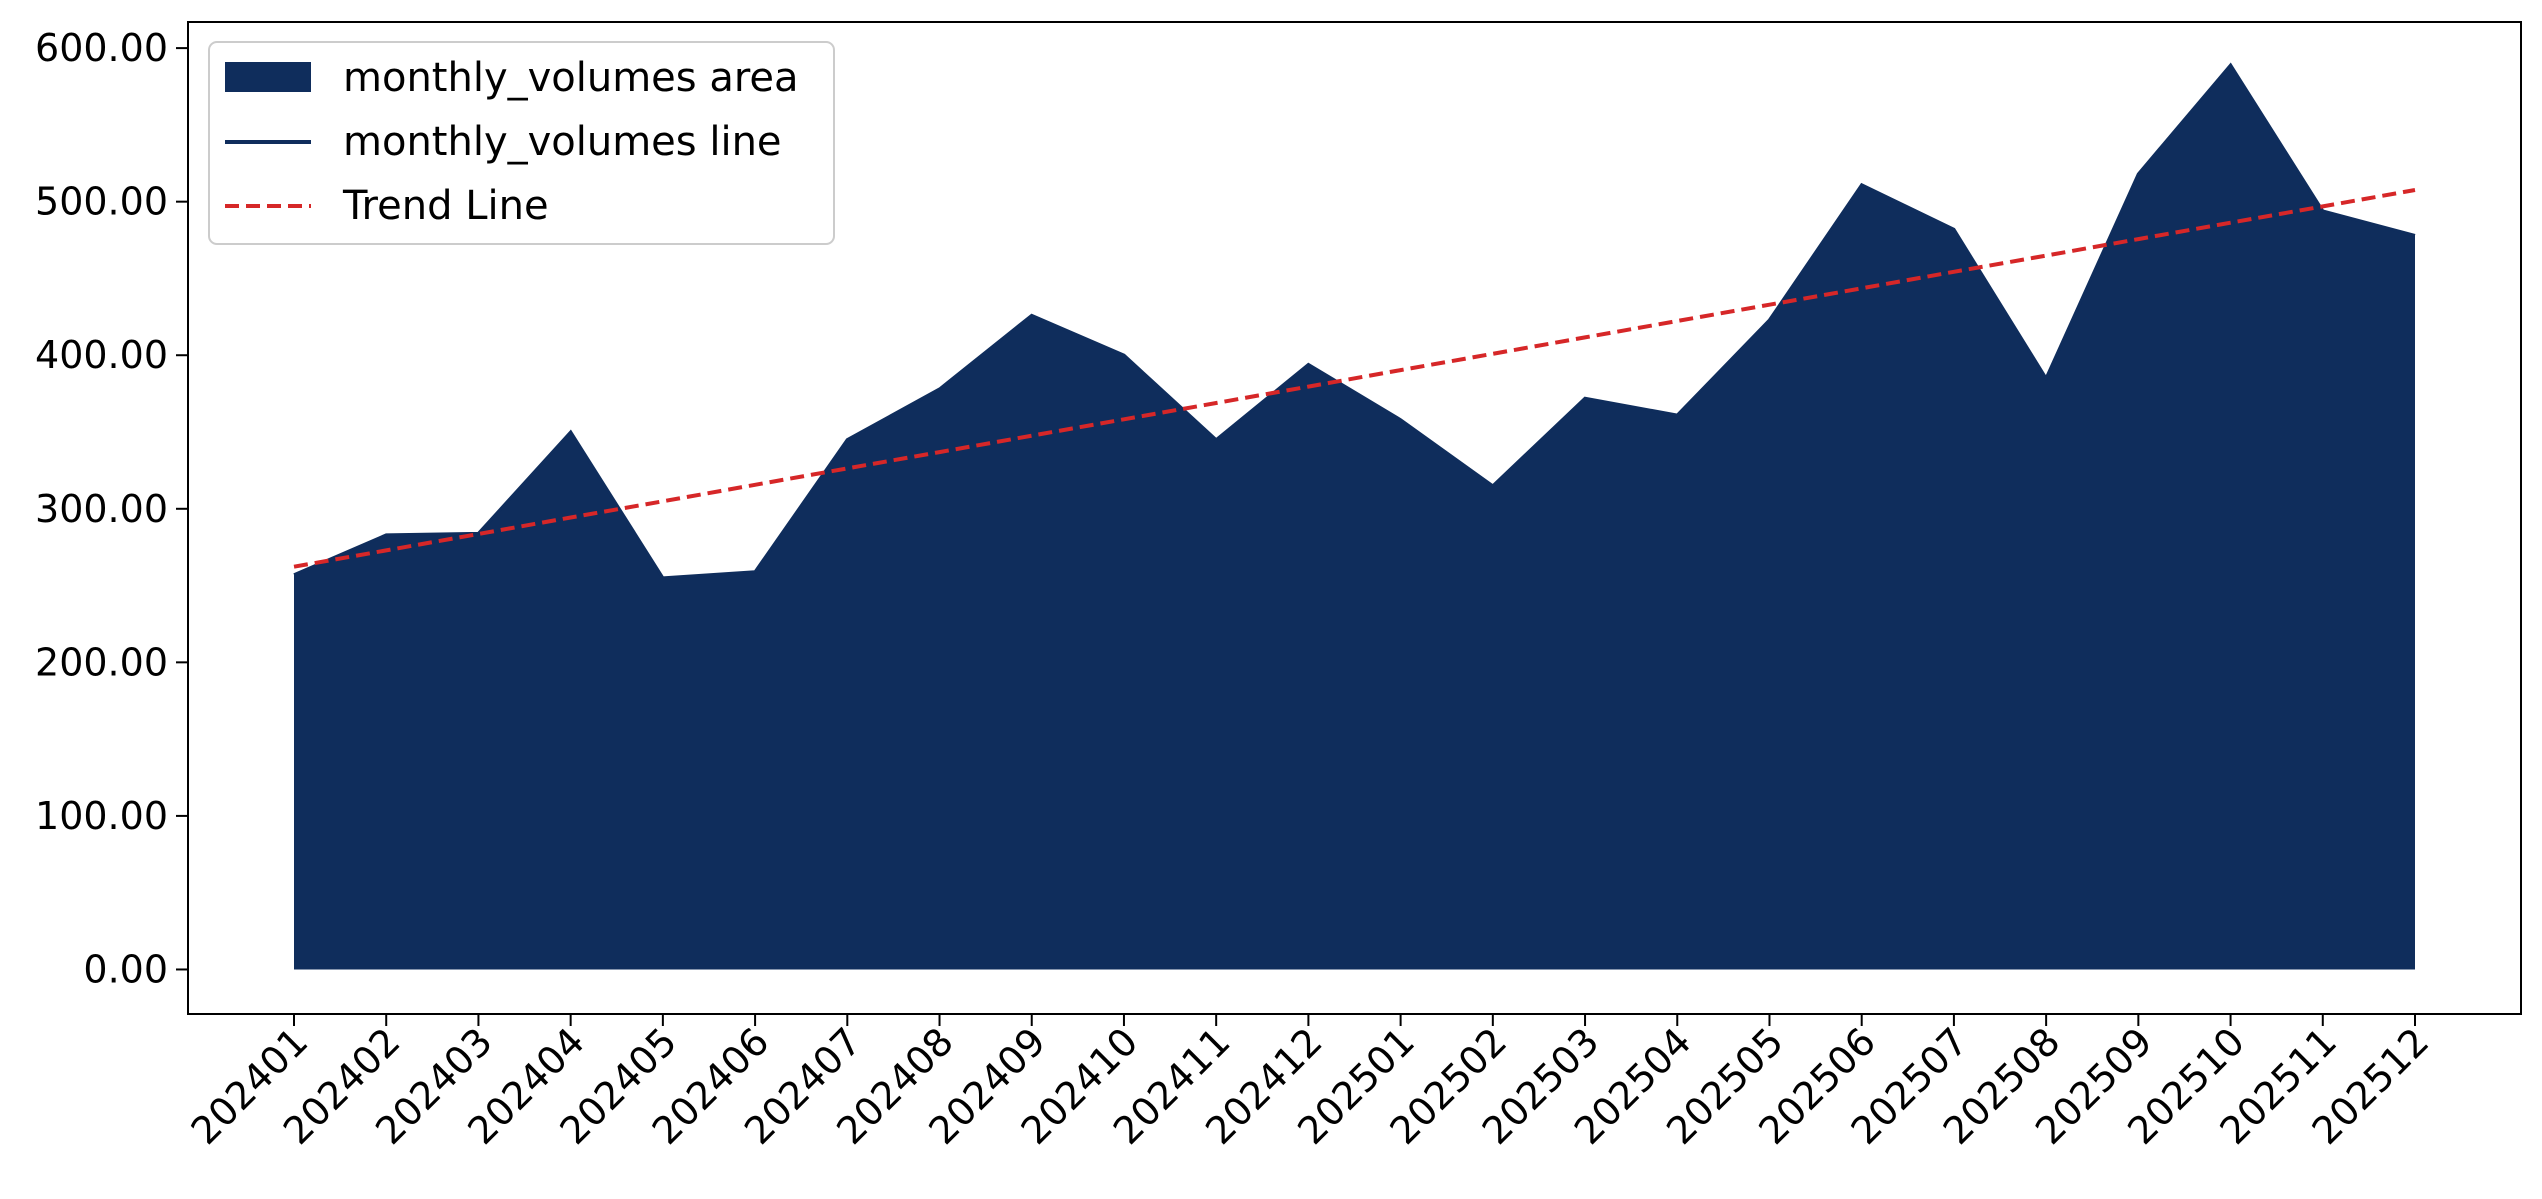  I want to click on y-tick-label: 0.00, so click(125, 969).